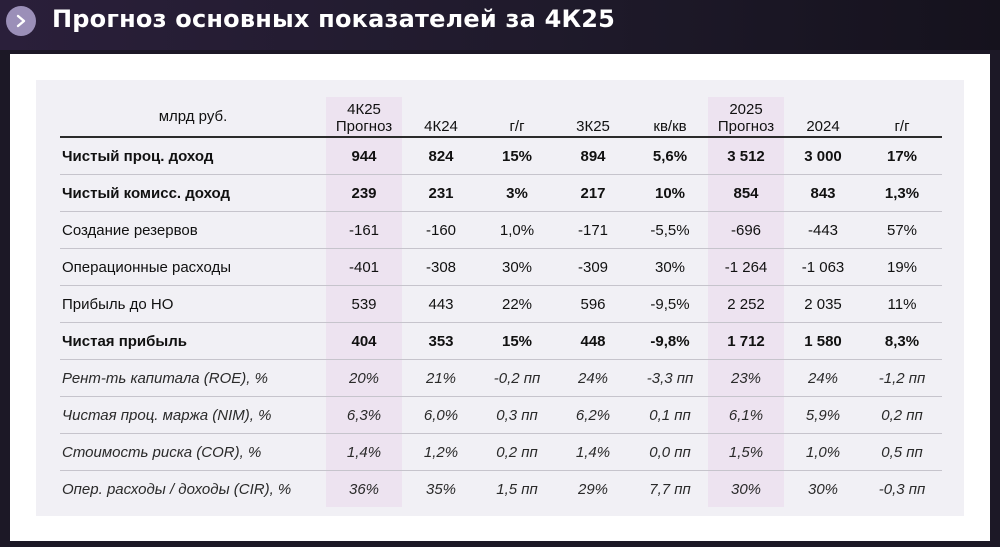 Image resolution: width=1000 pixels, height=547 pixels. Describe the element at coordinates (517, 415) in the screenshot. I see `cell-yoy-q: 0,3 пп` at that location.